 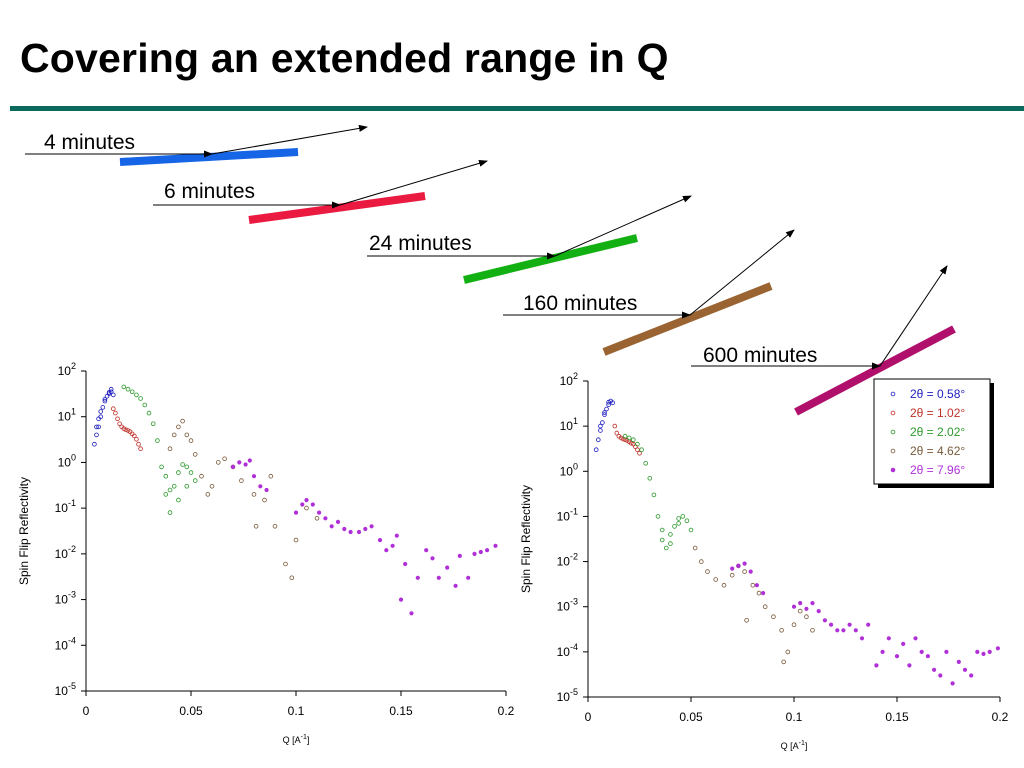 I want to click on scan-4-minutes: 4 minutes, so click(x=196, y=145).